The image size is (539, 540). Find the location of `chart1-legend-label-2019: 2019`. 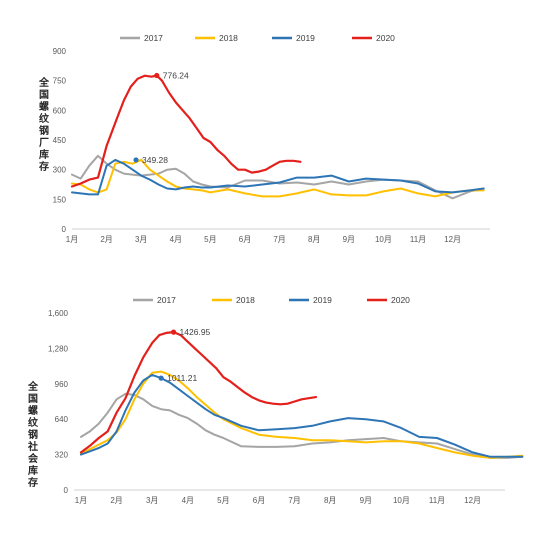

chart1-legend-label-2019: 2019 is located at coordinates (305, 38).